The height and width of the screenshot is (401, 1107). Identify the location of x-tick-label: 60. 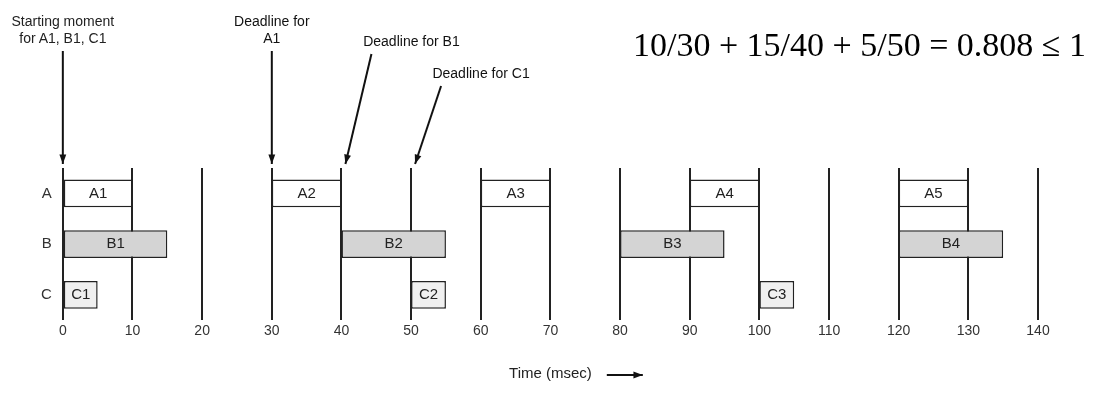
(480, 330).